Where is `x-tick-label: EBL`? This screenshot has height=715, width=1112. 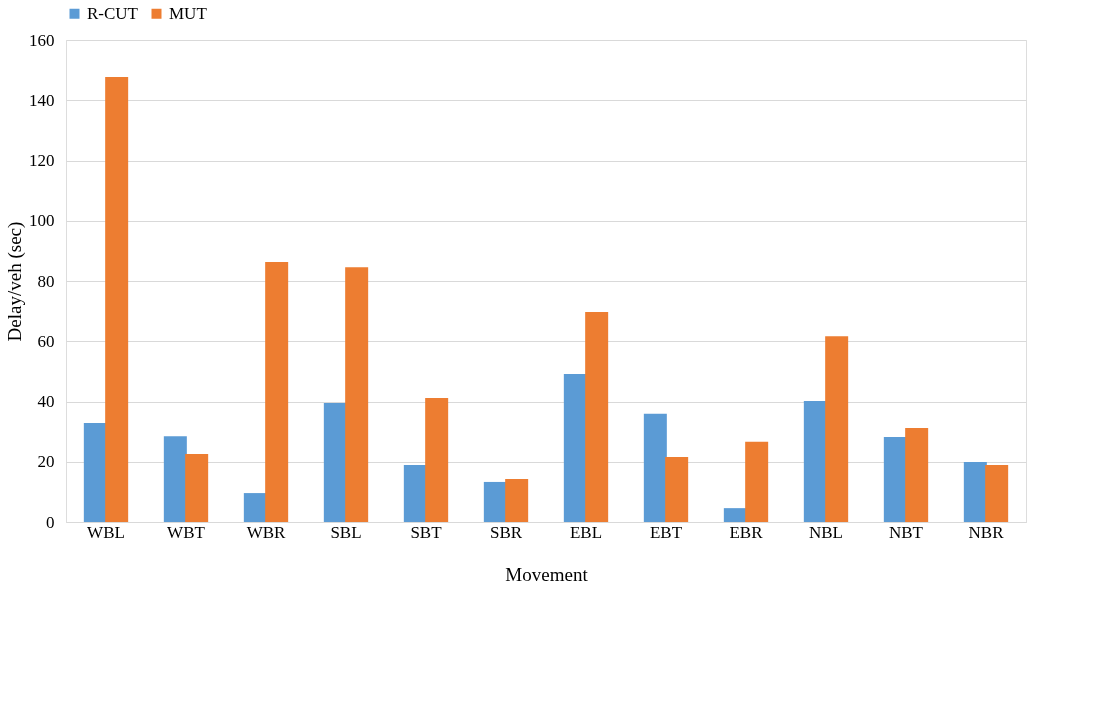 x-tick-label: EBL is located at coordinates (586, 532).